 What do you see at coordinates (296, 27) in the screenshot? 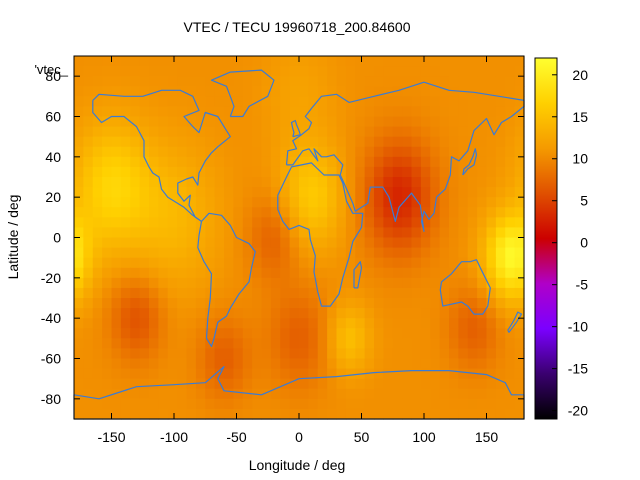
I see `chart-title: VTEC / TECU 19960718_200.84600` at bounding box center [296, 27].